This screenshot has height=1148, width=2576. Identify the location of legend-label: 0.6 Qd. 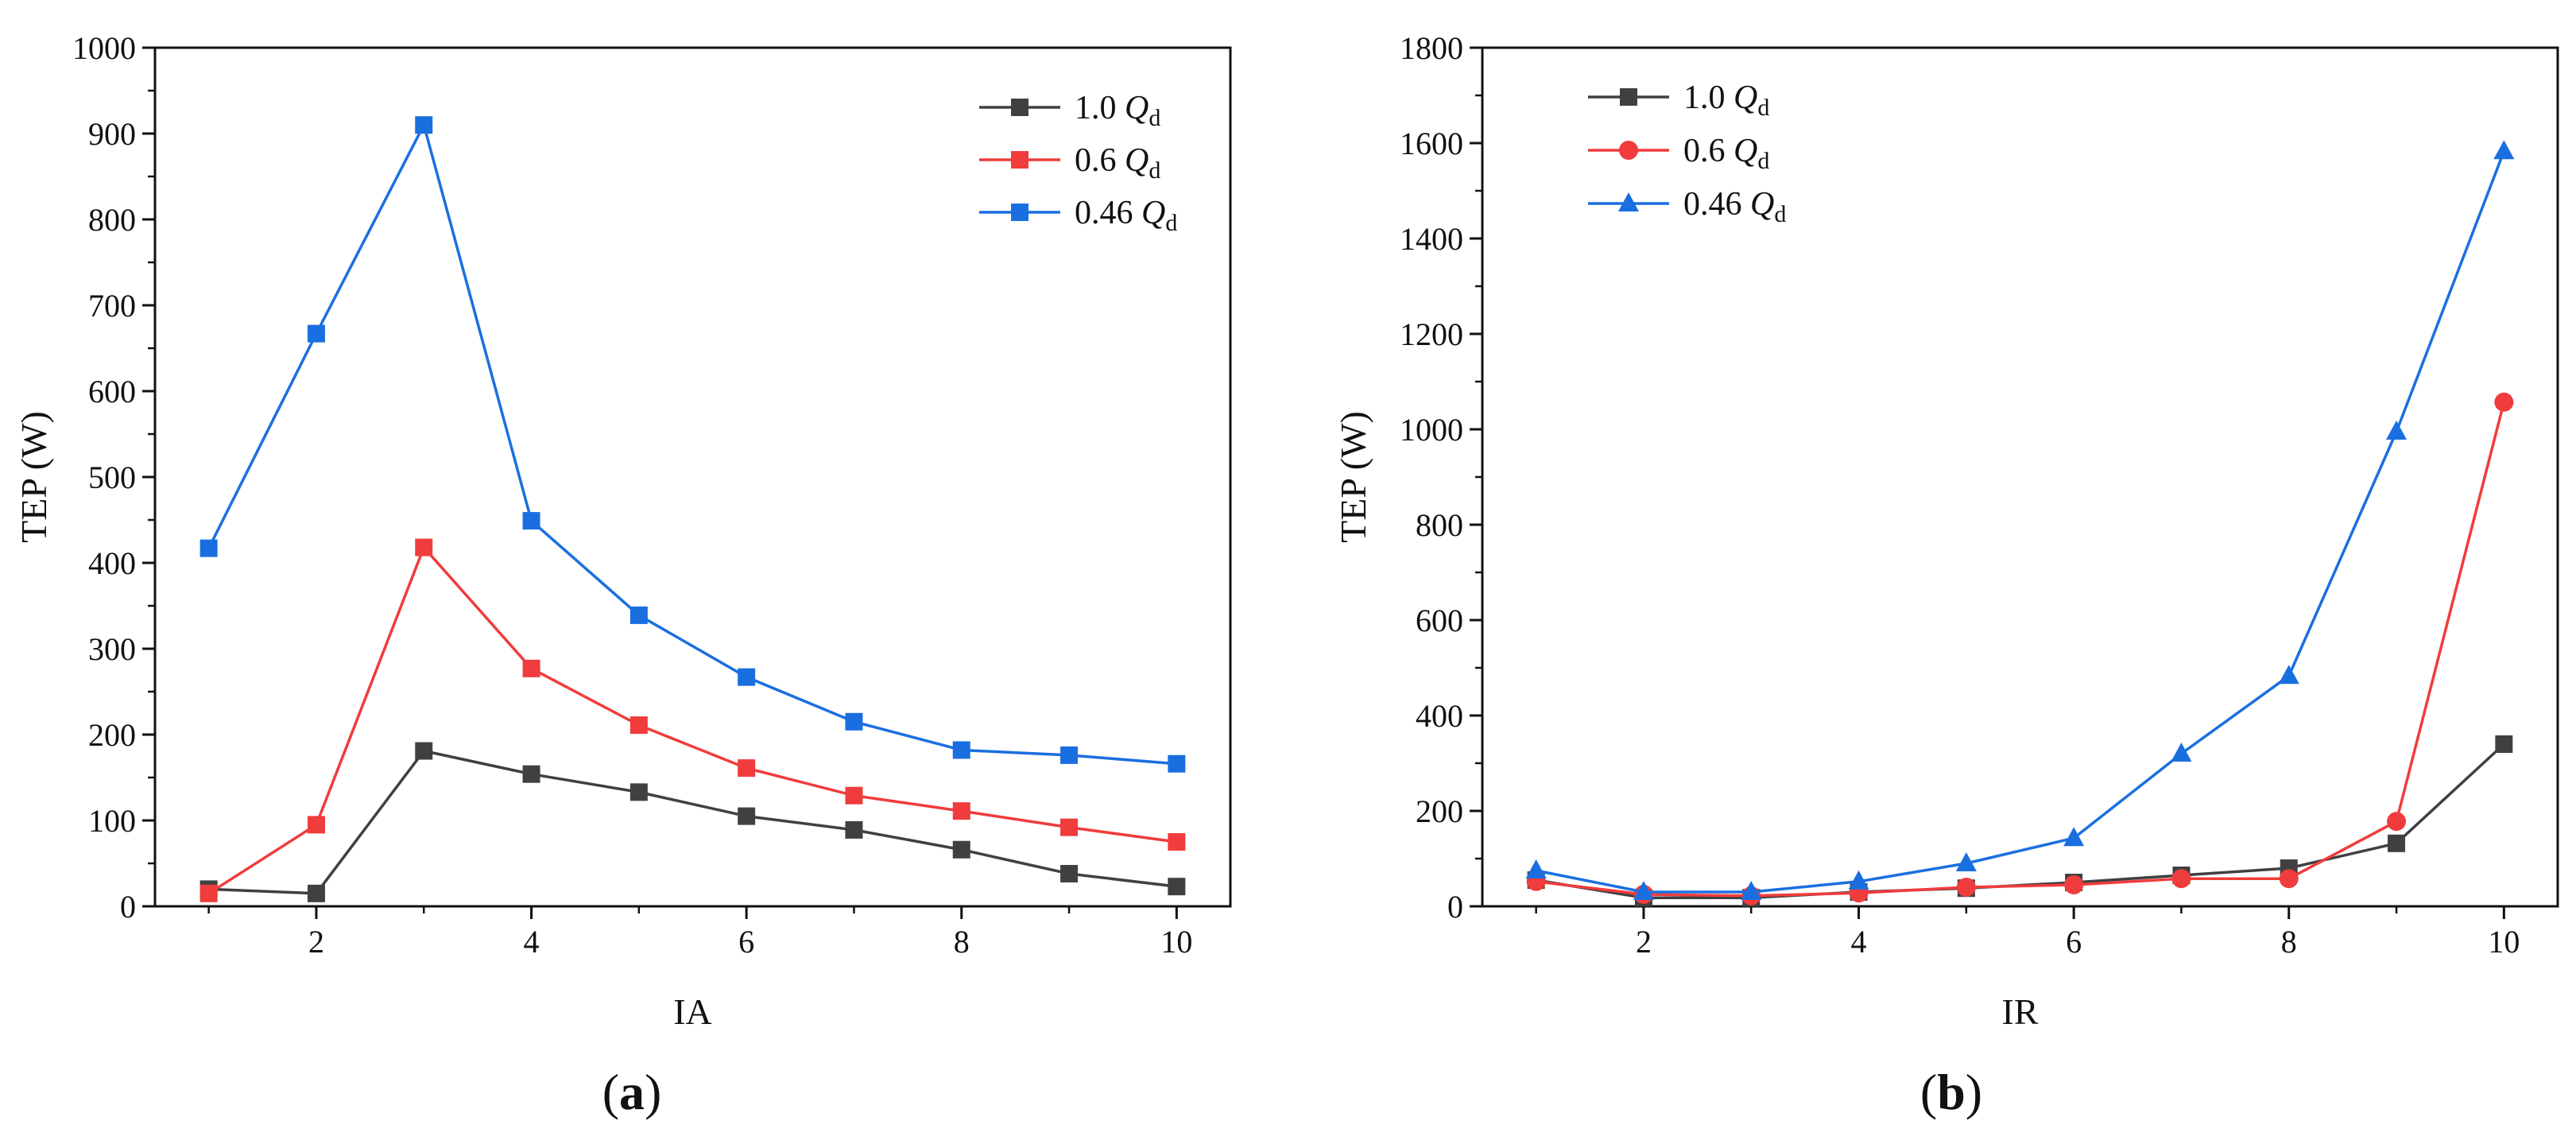
(1117, 163).